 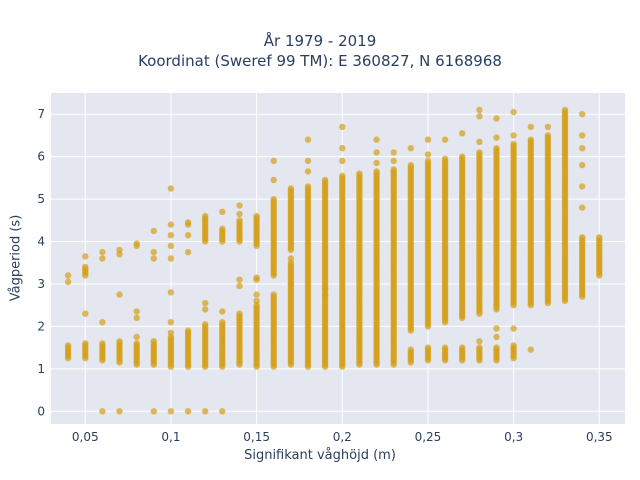 What do you see at coordinates (41, 242) in the screenshot?
I see `y-tick-label: 4` at bounding box center [41, 242].